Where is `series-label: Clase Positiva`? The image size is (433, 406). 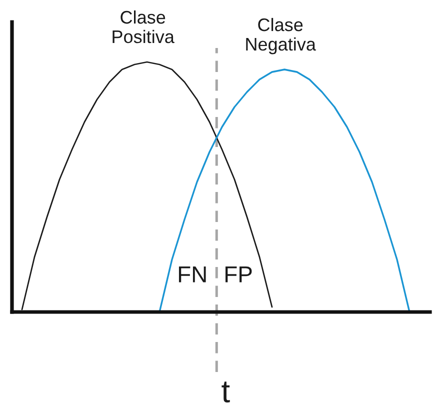 series-label: Clase Positiva is located at coordinates (143, 27).